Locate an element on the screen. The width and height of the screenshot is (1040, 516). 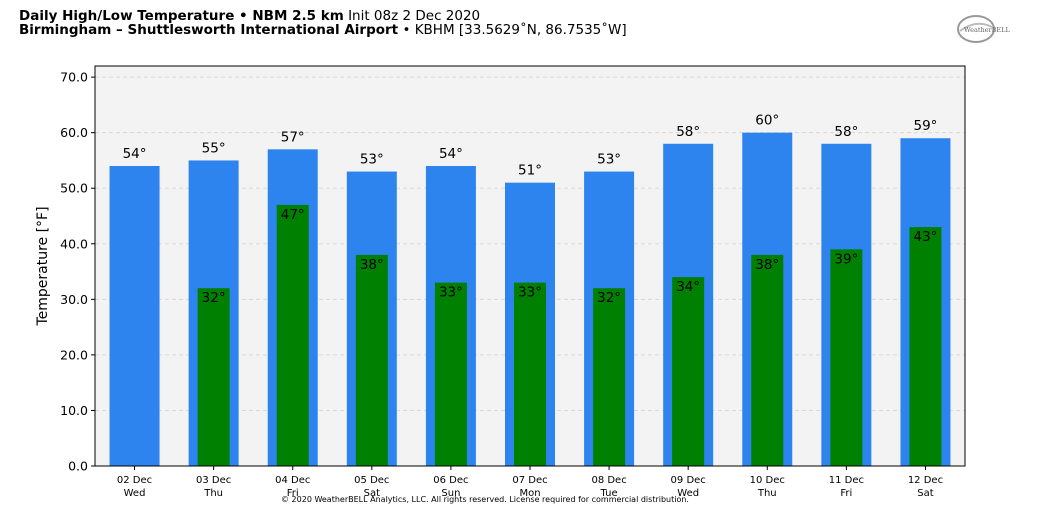
x-tick-label-date: 05 Dec is located at coordinates (371, 480).